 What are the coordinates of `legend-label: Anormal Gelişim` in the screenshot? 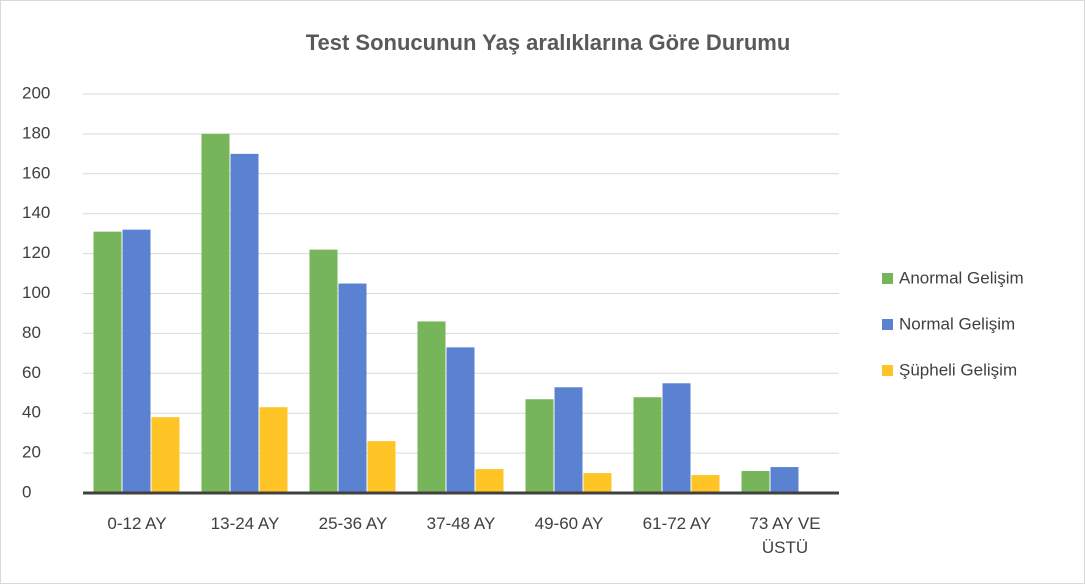 It's located at (961, 277).